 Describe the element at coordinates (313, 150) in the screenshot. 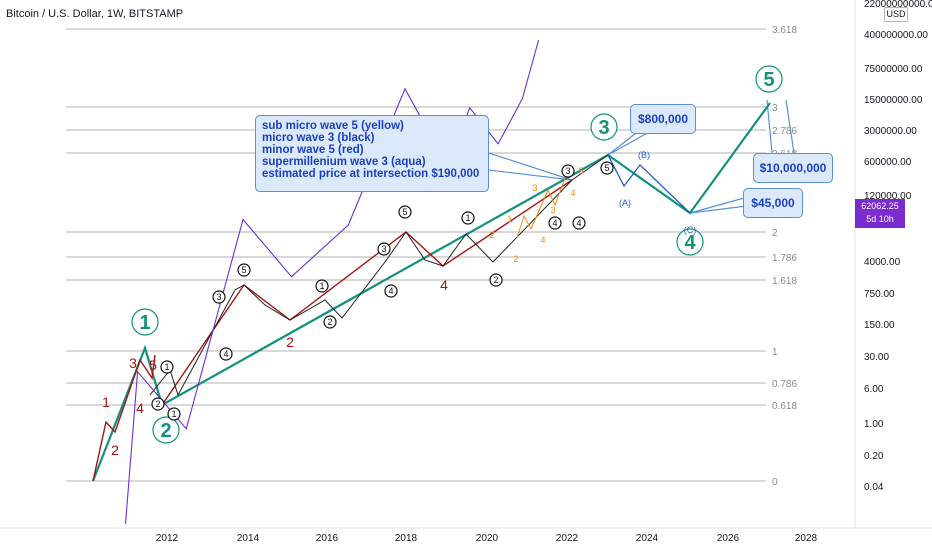

I see `info-line-3: minor wave 5 (red)` at that location.